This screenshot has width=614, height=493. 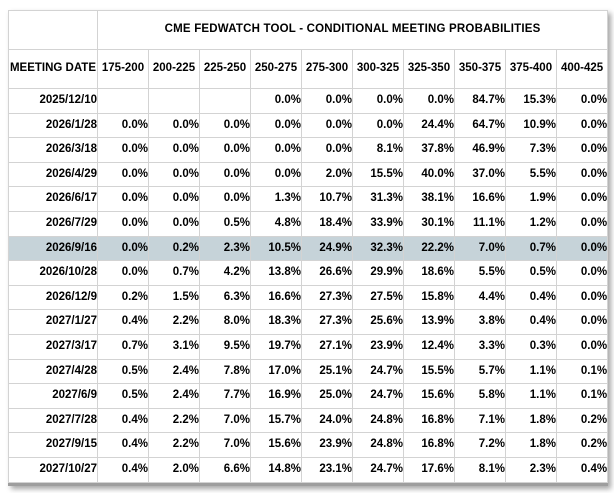 I want to click on meeting-date-cell: 2027/4/28, so click(x=53, y=371).